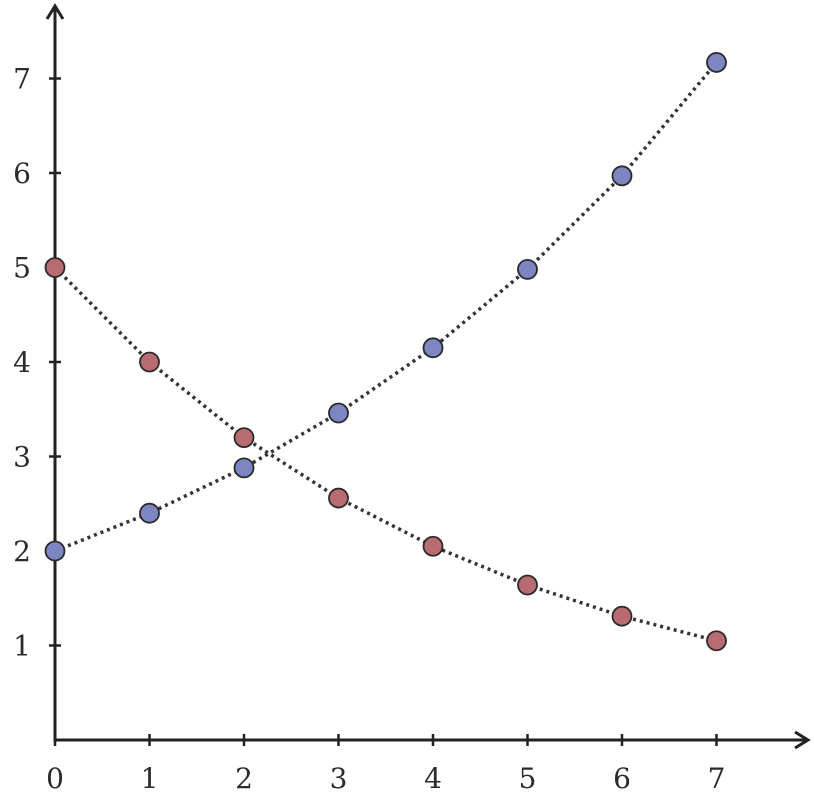 This screenshot has height=803, width=814. I want to click on x-tick-label: 4, so click(433, 778).